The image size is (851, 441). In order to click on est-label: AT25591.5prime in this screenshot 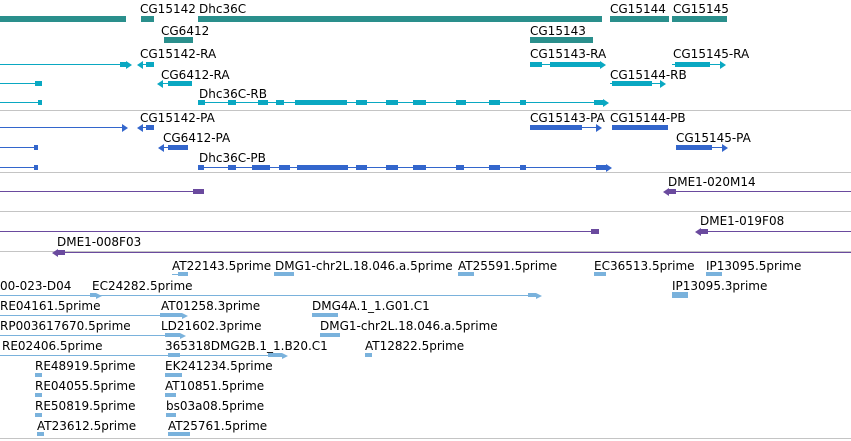, I will do `click(508, 266)`.